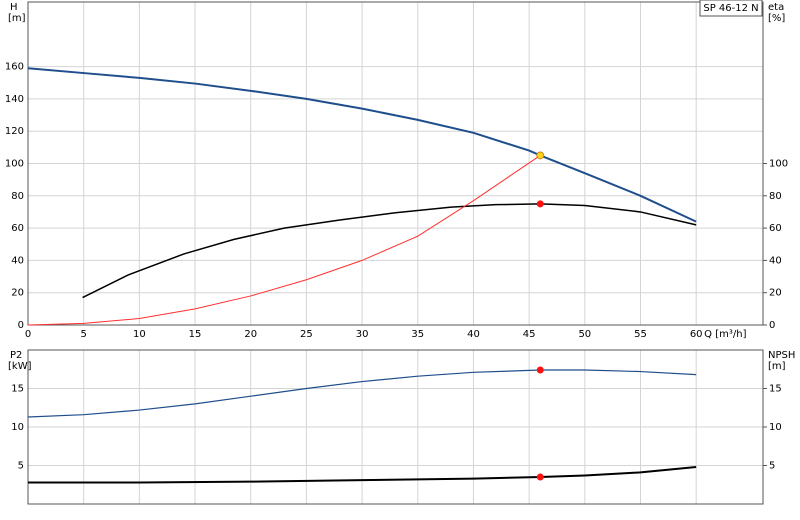 The height and width of the screenshot is (520, 800). I want to click on chart-title: SP 46-12 N, so click(730, 8).